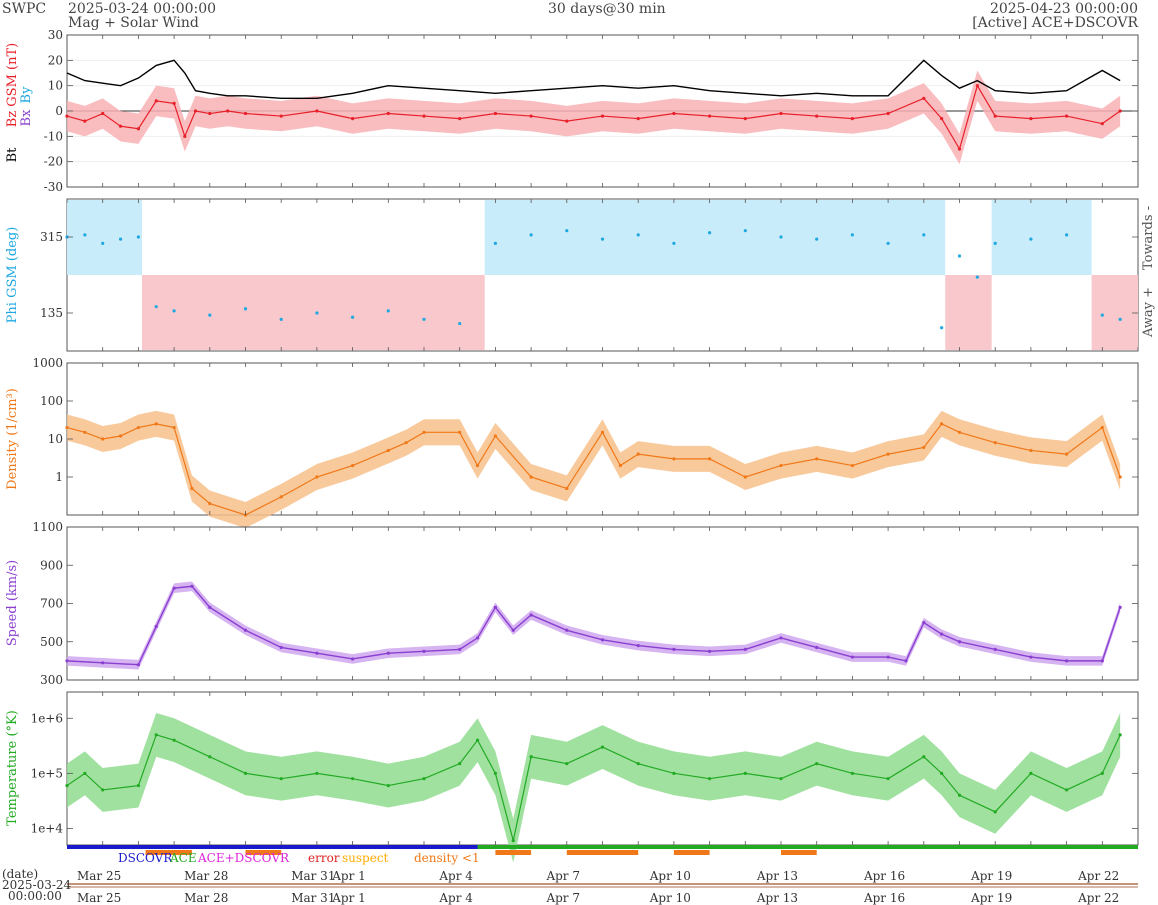 The width and height of the screenshot is (1158, 905). I want to click on x-tick-top-10: Apr 22, so click(1098, 876).